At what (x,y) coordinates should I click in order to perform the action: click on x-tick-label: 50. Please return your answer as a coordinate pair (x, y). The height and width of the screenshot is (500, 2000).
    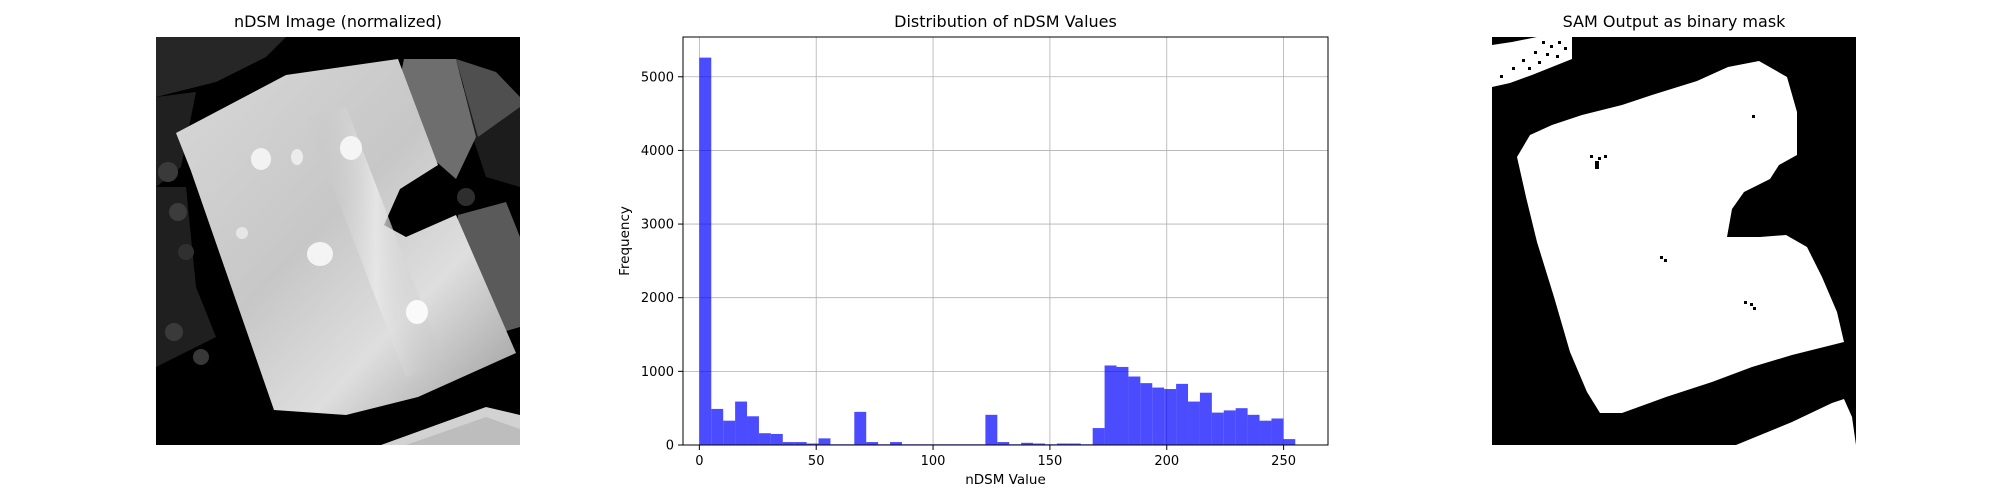
    Looking at the image, I should click on (816, 461).